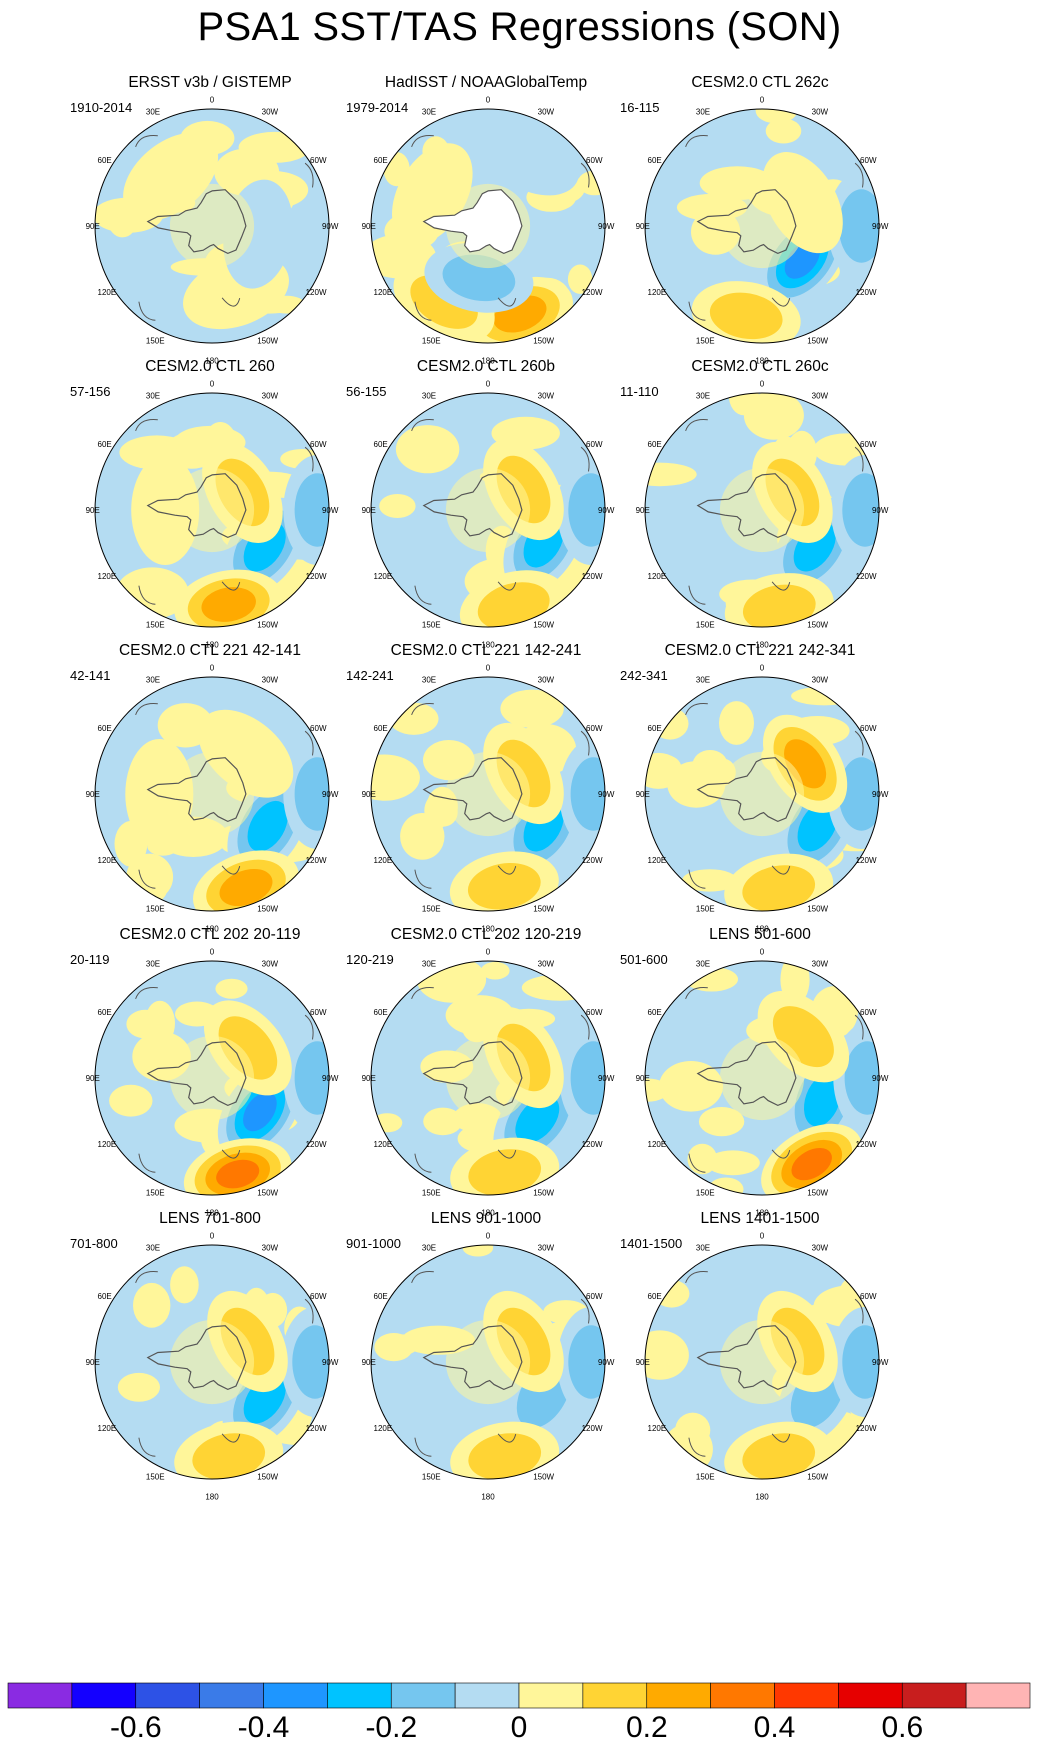 The image size is (1039, 1762). I want to click on longitude-label-left: 90W, so click(330, 1362).